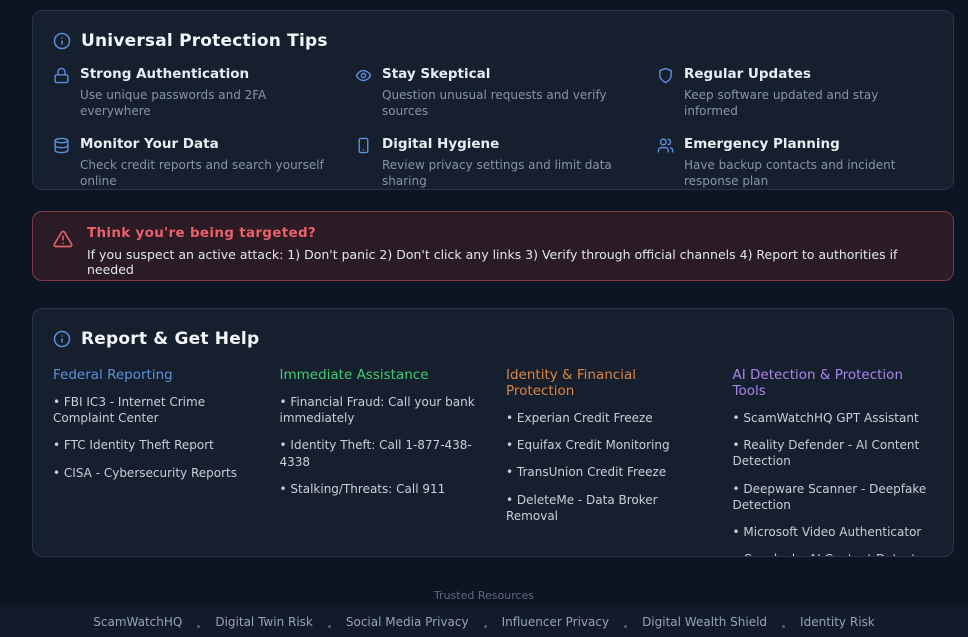 Image resolution: width=968 pixels, height=637 pixels. What do you see at coordinates (833, 553) in the screenshot?
I see `resource-link: Copyleaks AI Content Detector` at bounding box center [833, 553].